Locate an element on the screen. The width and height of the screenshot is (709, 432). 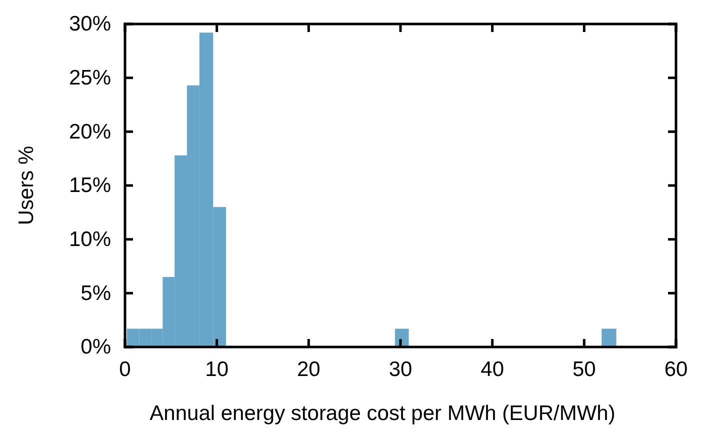
y-tick-label: 20% is located at coordinates (89, 132).